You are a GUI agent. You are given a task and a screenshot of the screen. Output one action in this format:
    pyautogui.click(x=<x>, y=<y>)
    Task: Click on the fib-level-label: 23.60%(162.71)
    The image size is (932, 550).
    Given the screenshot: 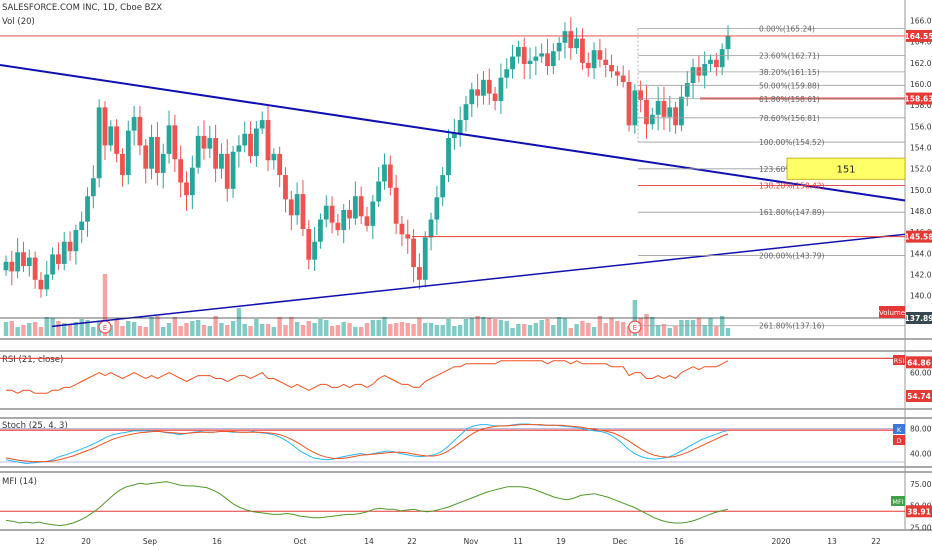 What is the action you would take?
    pyautogui.click(x=789, y=55)
    